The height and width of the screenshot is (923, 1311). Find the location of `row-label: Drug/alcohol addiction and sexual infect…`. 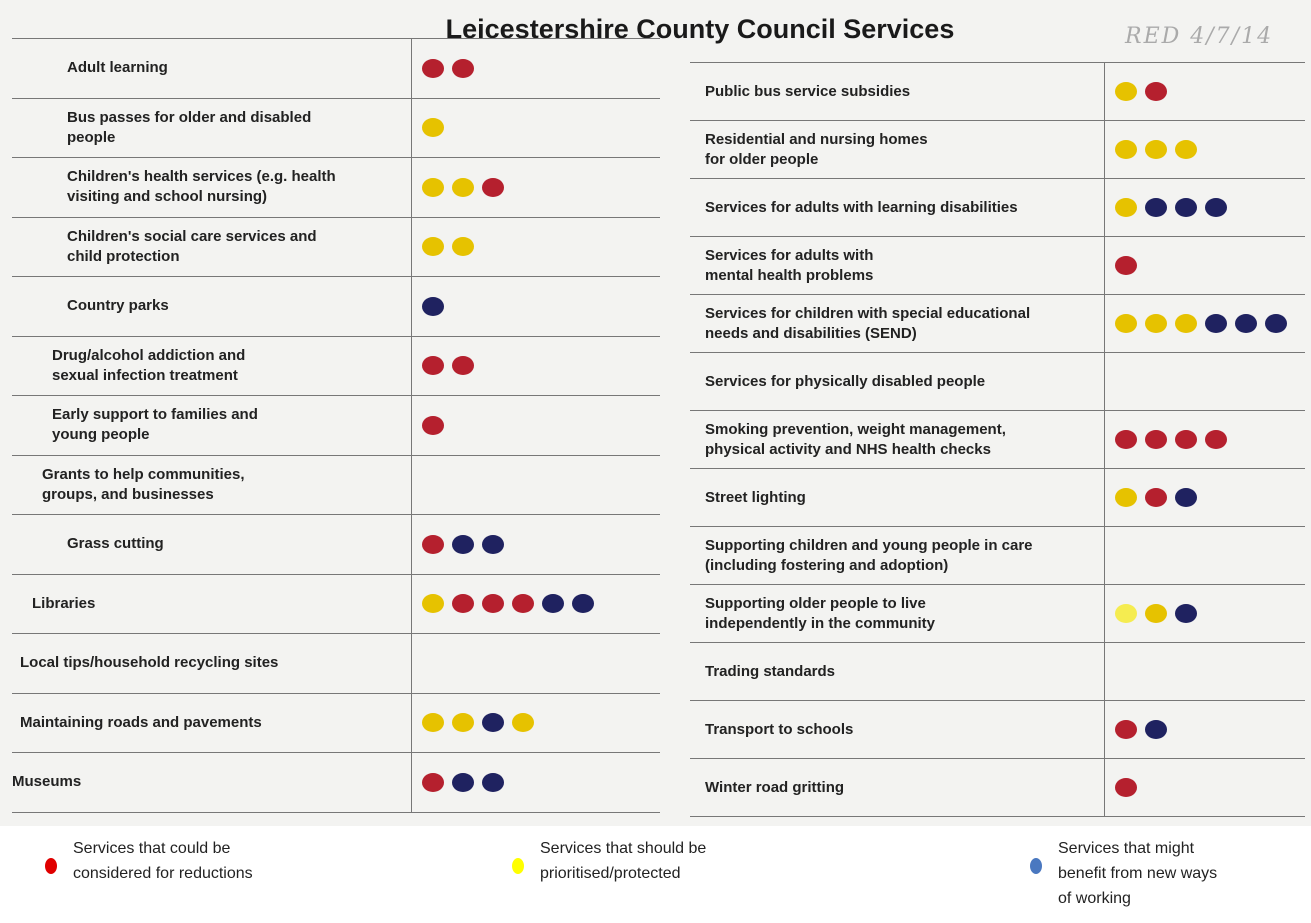

row-label: Drug/alcohol addiction and sexual infect… is located at coordinates (212, 365).